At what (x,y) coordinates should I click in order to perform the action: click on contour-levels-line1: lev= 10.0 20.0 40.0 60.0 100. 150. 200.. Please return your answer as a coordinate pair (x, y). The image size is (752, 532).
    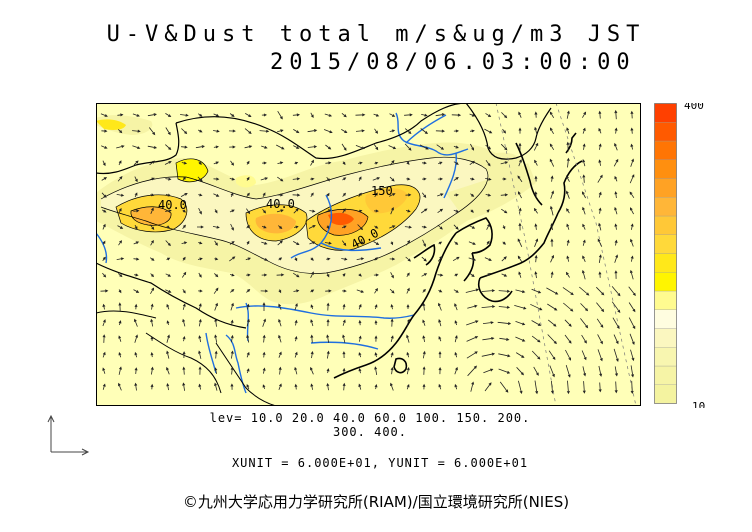
    Looking at the image, I should click on (370, 418).